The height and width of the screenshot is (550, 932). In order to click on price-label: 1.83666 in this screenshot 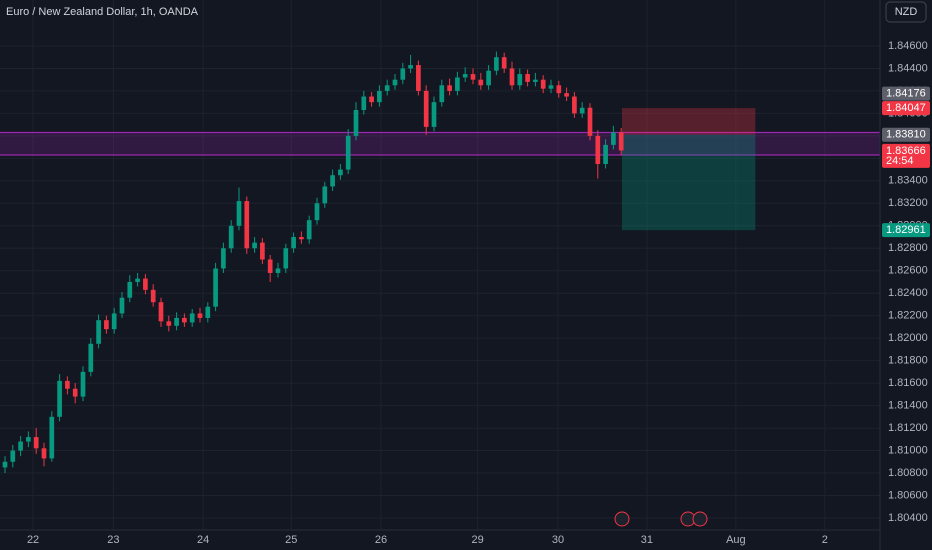, I will do `click(906, 151)`.